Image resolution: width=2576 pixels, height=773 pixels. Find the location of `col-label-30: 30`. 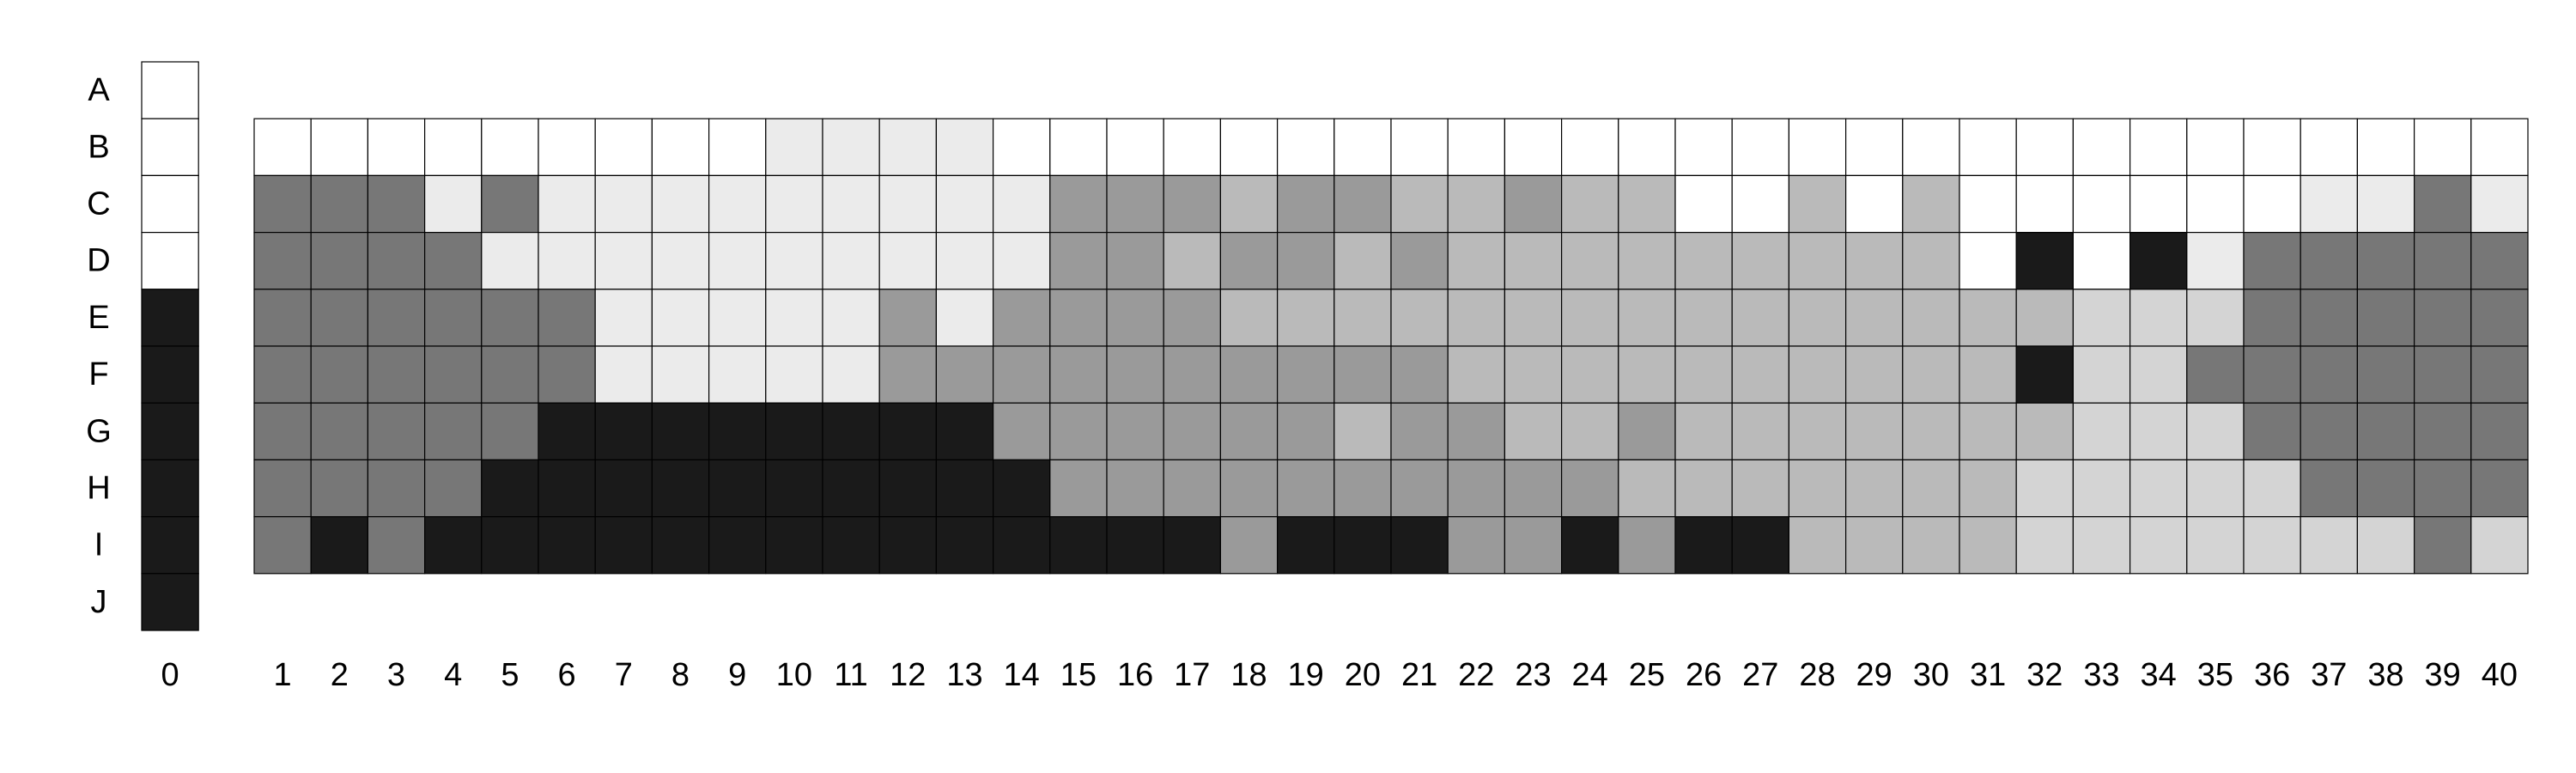

col-label-30: 30 is located at coordinates (1931, 675).